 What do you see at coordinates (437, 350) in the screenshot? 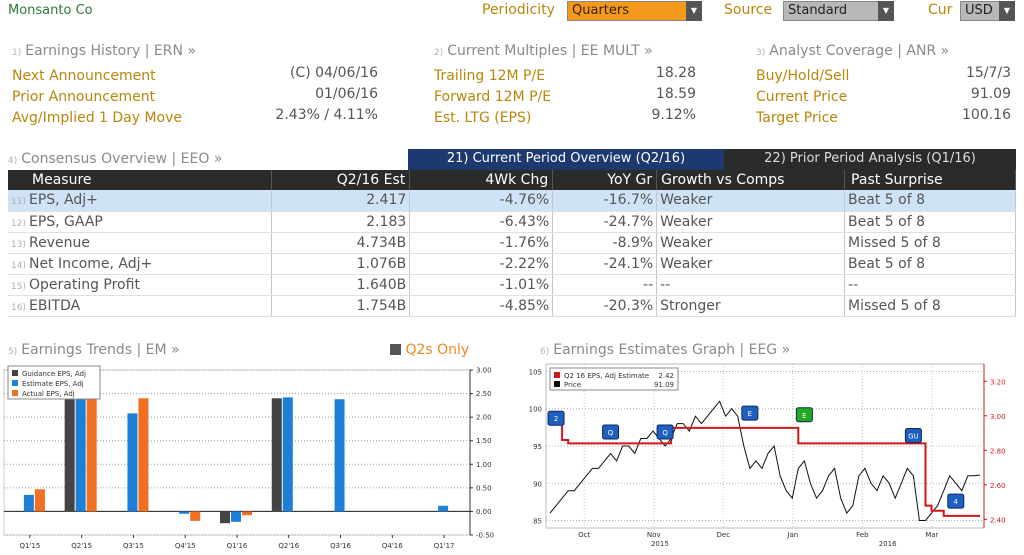
I see `q2-only-label: Q2s Only` at bounding box center [437, 350].